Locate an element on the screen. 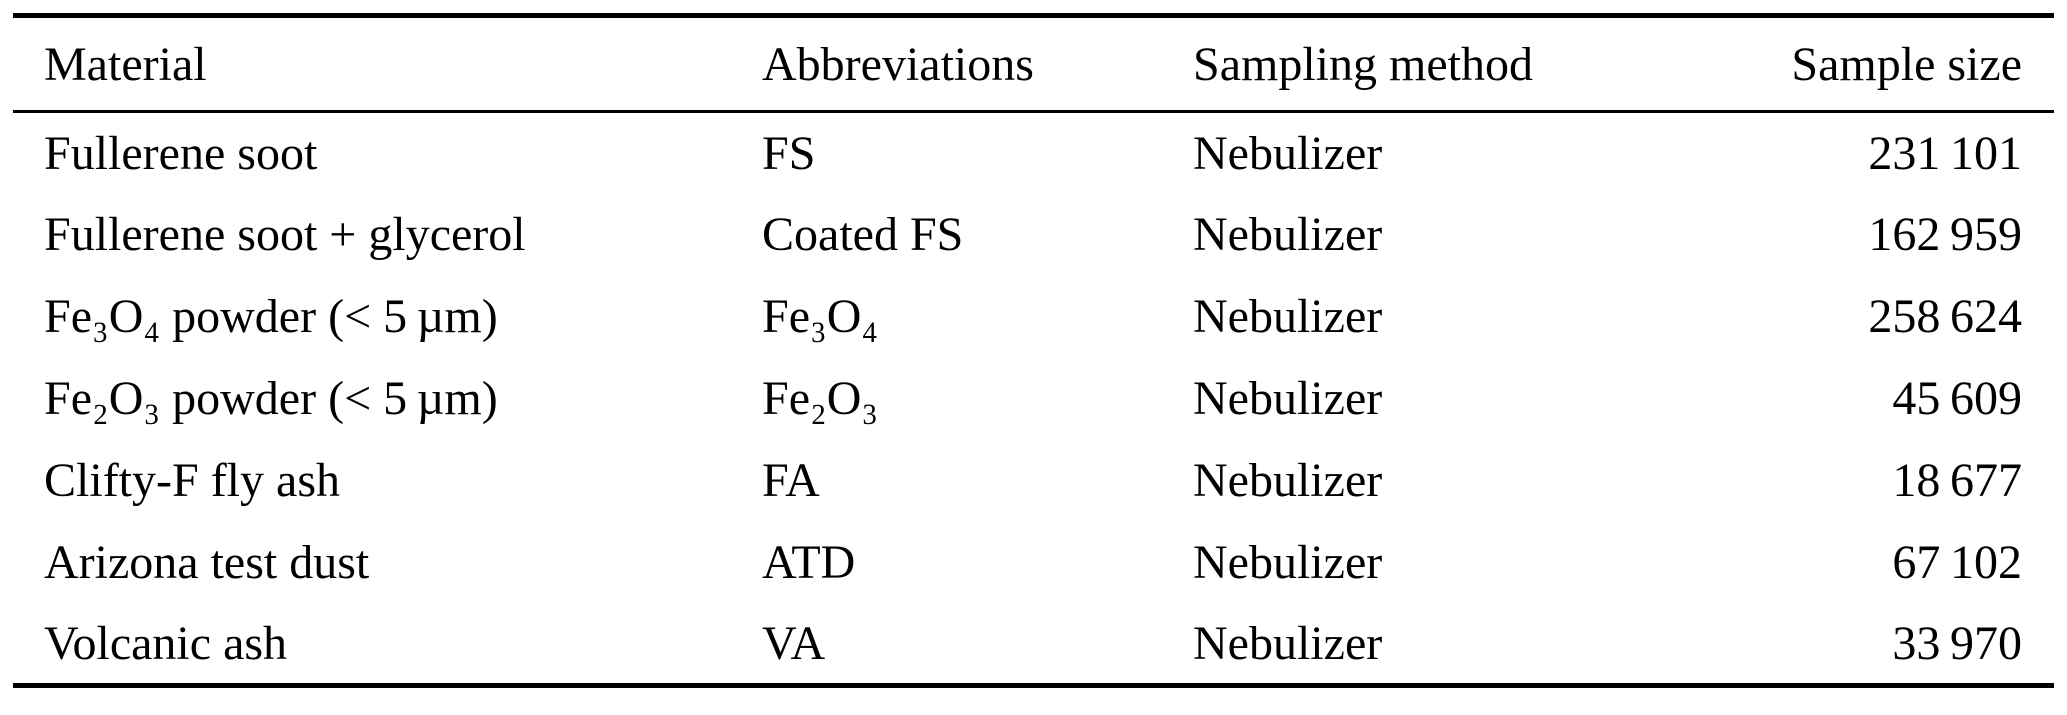  col-header-sampling-method: Sampling method is located at coordinates (1426, 64).